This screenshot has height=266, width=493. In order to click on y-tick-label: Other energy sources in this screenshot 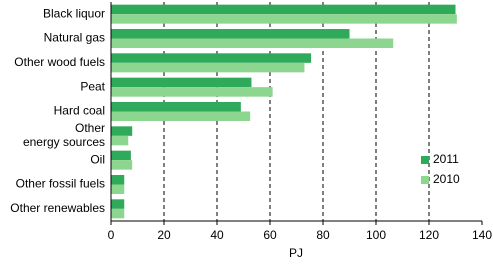, I will do `click(64, 135)`.